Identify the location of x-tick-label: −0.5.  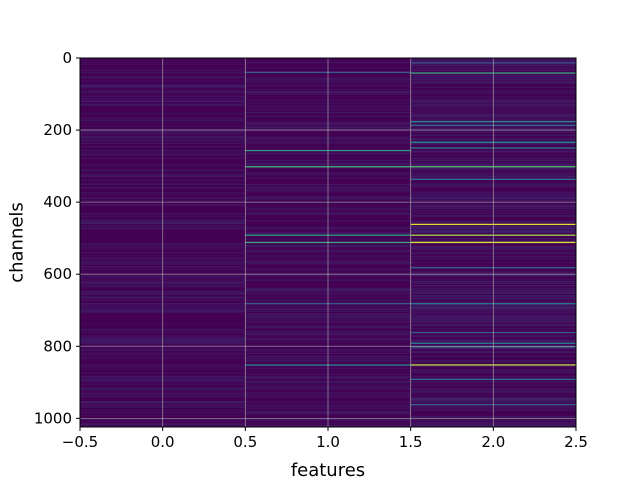
(80, 442).